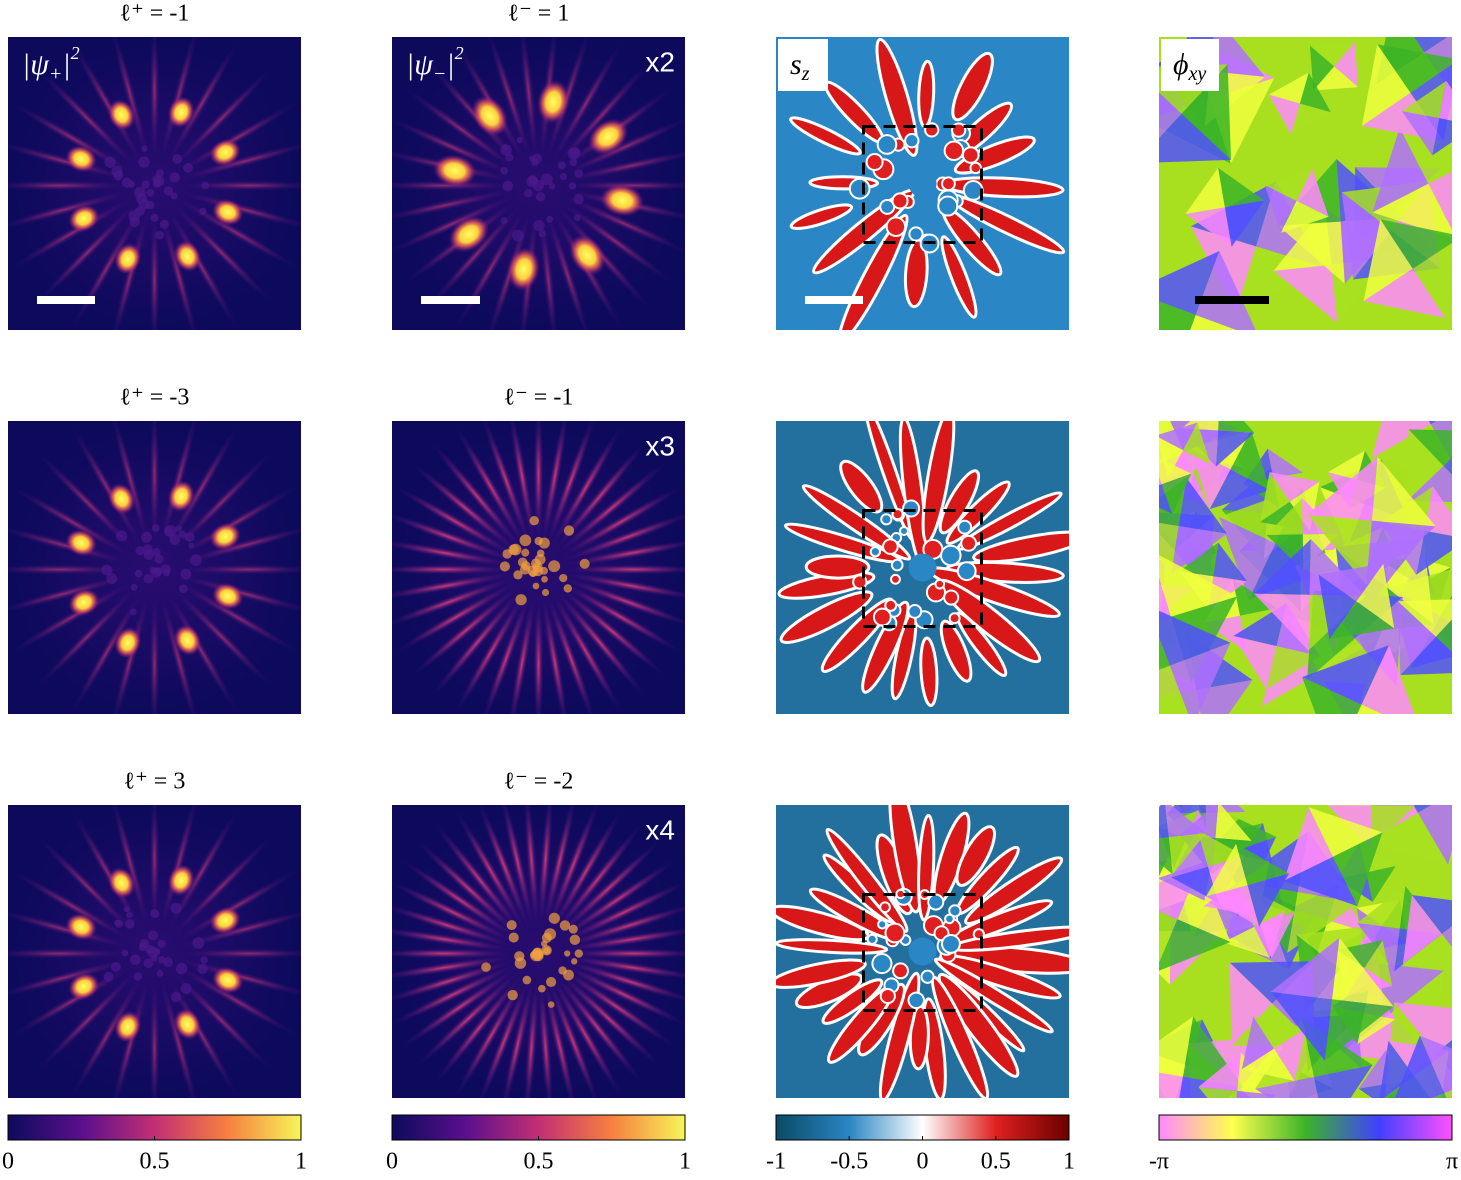  I want to click on row-title: ℓ⁺ = -1, so click(155, 14).